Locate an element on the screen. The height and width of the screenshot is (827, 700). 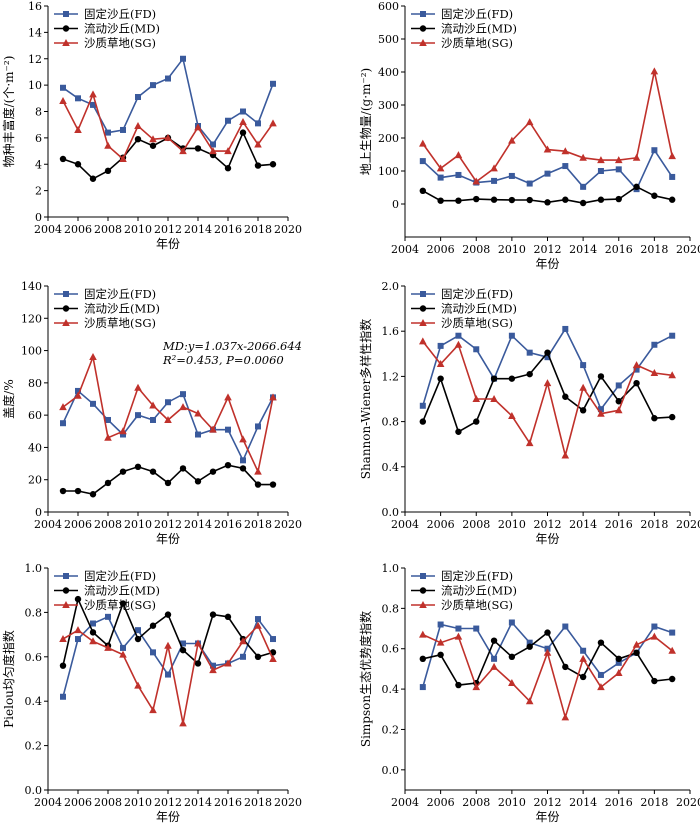
y-tick-label: 0.0 is located at coordinates (391, 770).